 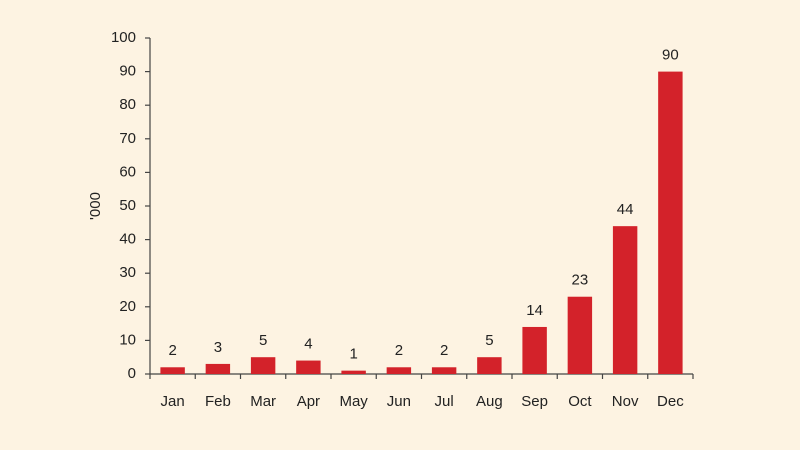 I want to click on y-tick-label: 30, so click(x=127, y=272).